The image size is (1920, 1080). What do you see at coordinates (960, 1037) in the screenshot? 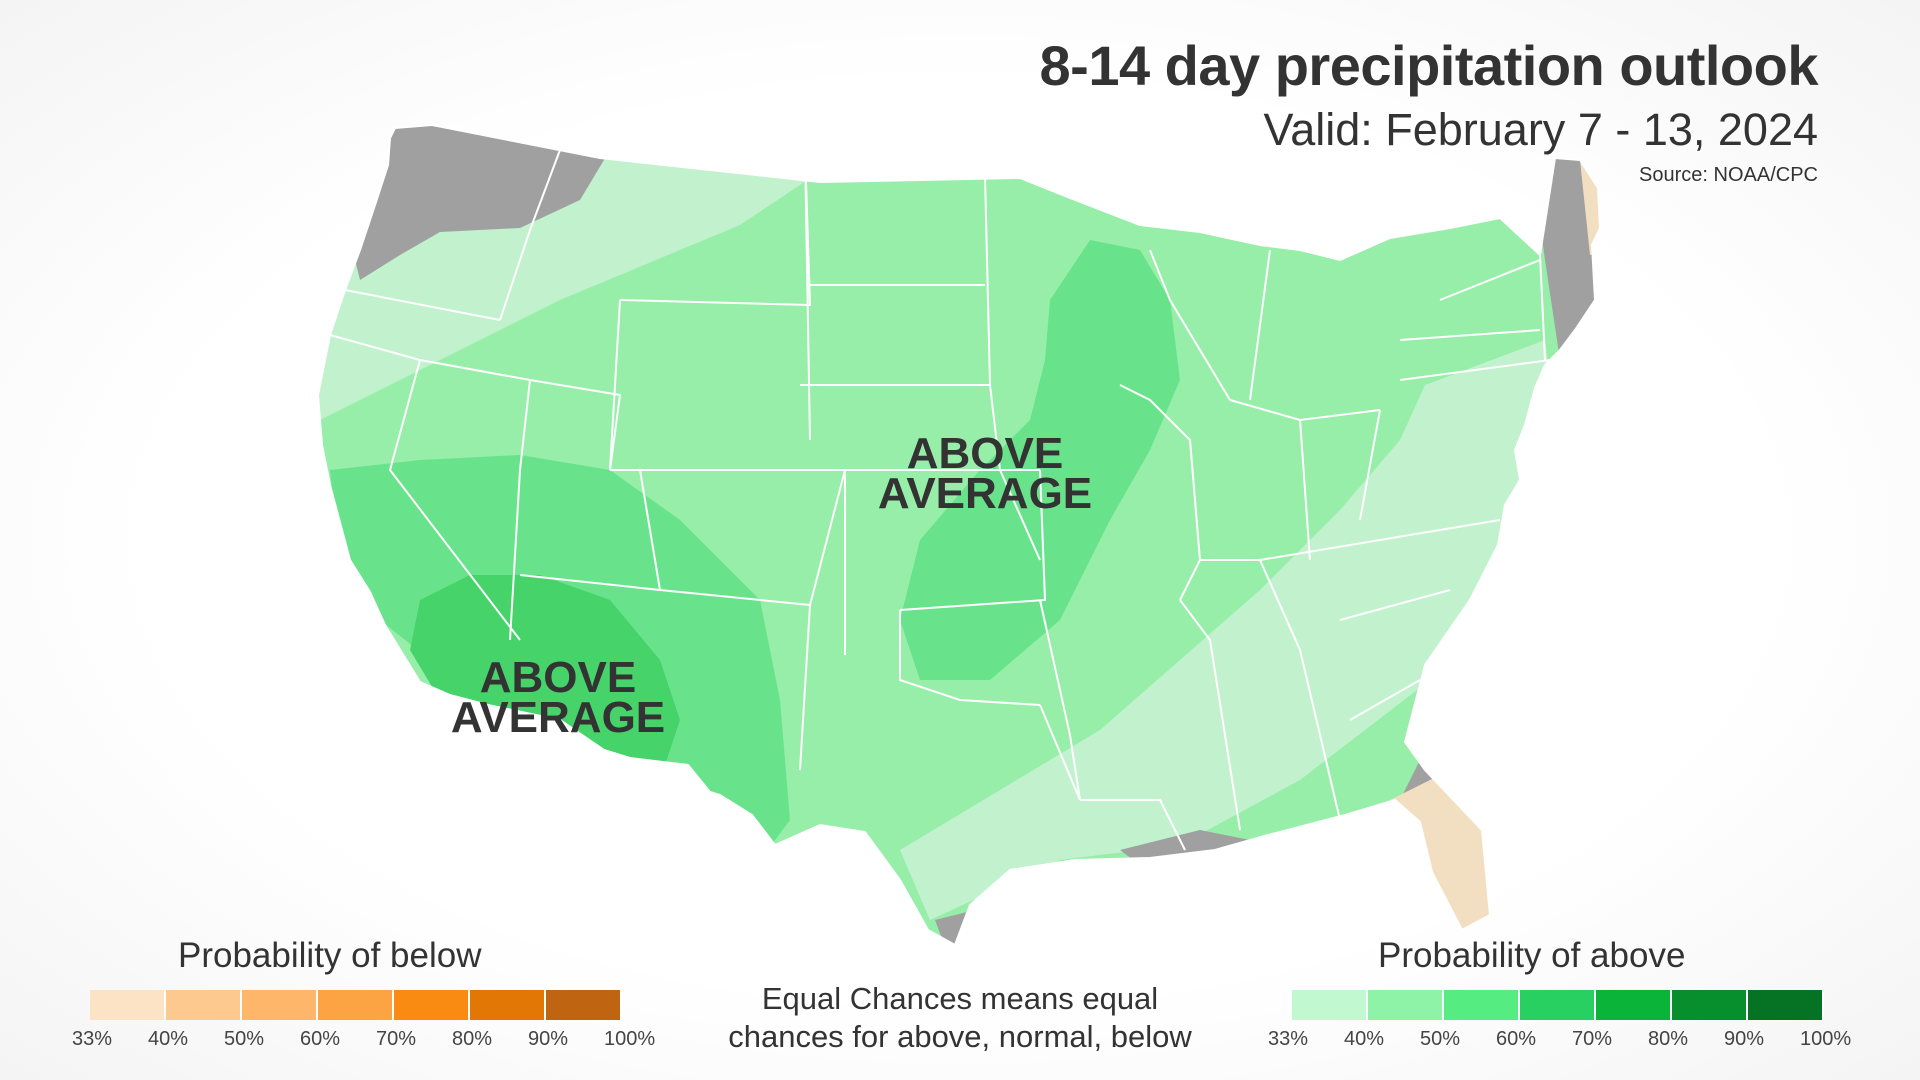
I see `equal-chances-note-line2: chances for above, normal, below` at bounding box center [960, 1037].